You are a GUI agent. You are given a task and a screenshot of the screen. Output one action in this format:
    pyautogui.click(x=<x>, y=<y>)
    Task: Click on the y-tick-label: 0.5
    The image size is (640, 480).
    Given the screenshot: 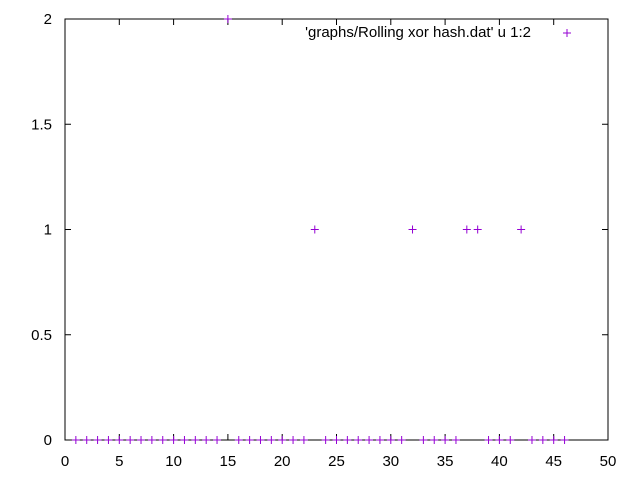 What is the action you would take?
    pyautogui.click(x=41, y=335)
    